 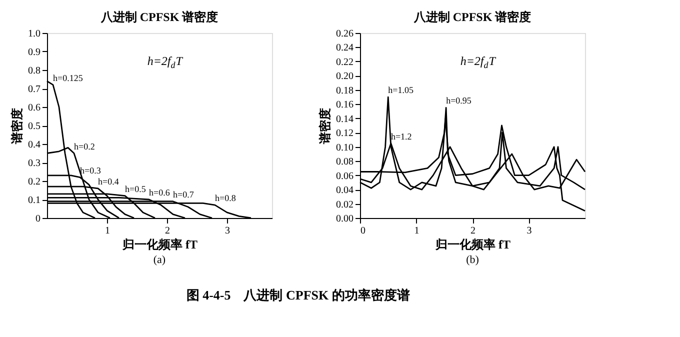 What do you see at coordinates (345, 190) in the screenshot?
I see `y-tick-label: 0.04` at bounding box center [345, 190].